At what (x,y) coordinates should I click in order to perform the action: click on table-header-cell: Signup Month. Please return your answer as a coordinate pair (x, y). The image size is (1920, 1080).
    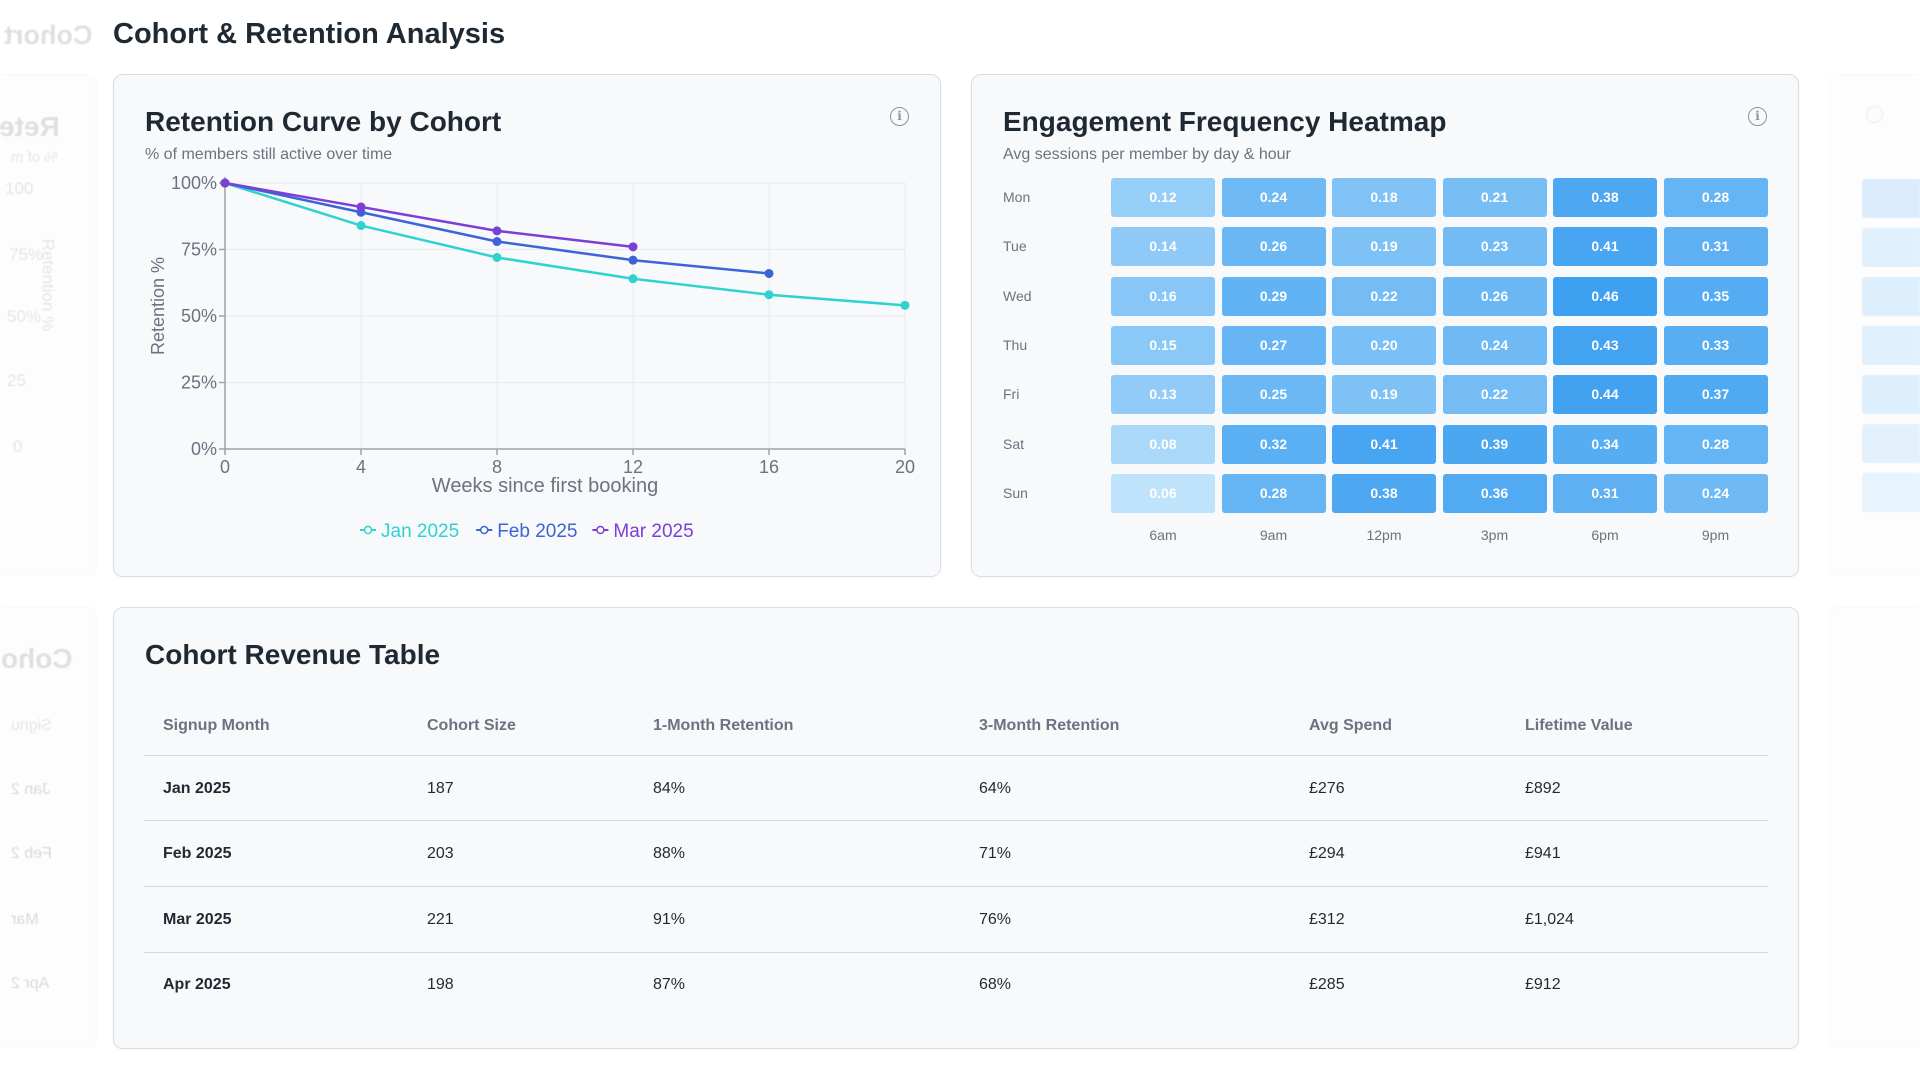
    Looking at the image, I should click on (216, 725).